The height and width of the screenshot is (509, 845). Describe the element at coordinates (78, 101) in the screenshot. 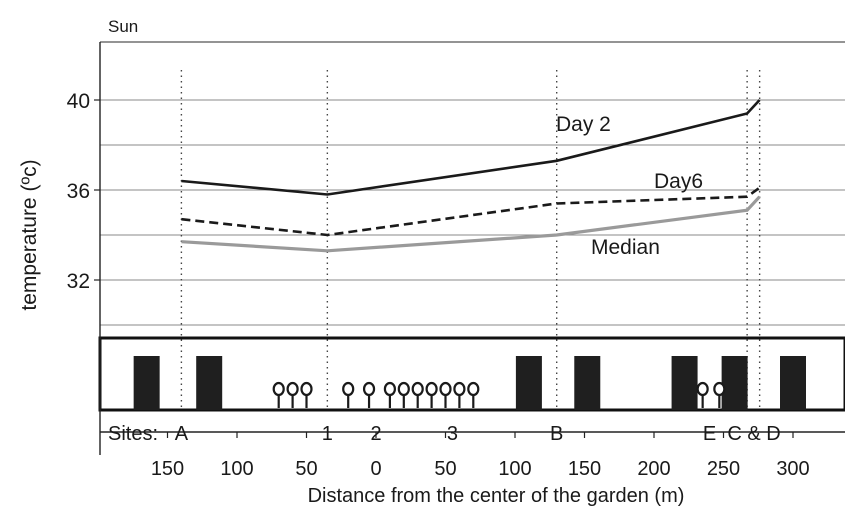

I see `y-tick-label: 40` at that location.